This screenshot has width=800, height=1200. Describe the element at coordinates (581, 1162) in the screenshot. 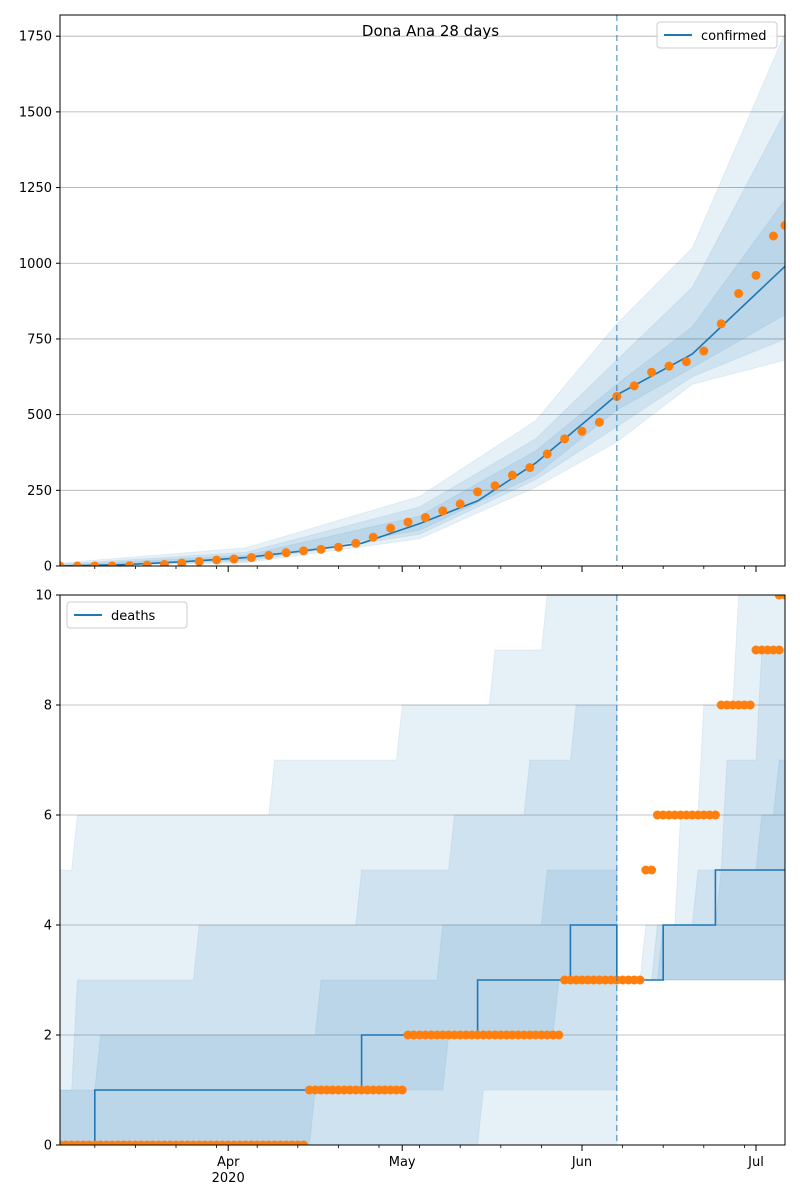

I see `x-tick-label: Jun` at that location.